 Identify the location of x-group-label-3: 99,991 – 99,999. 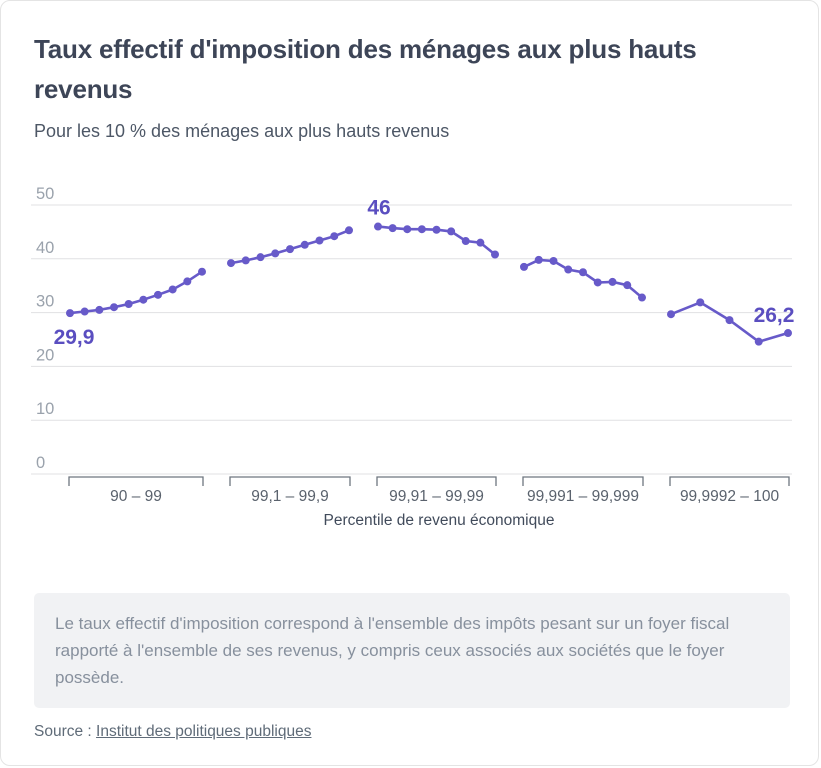
(583, 496).